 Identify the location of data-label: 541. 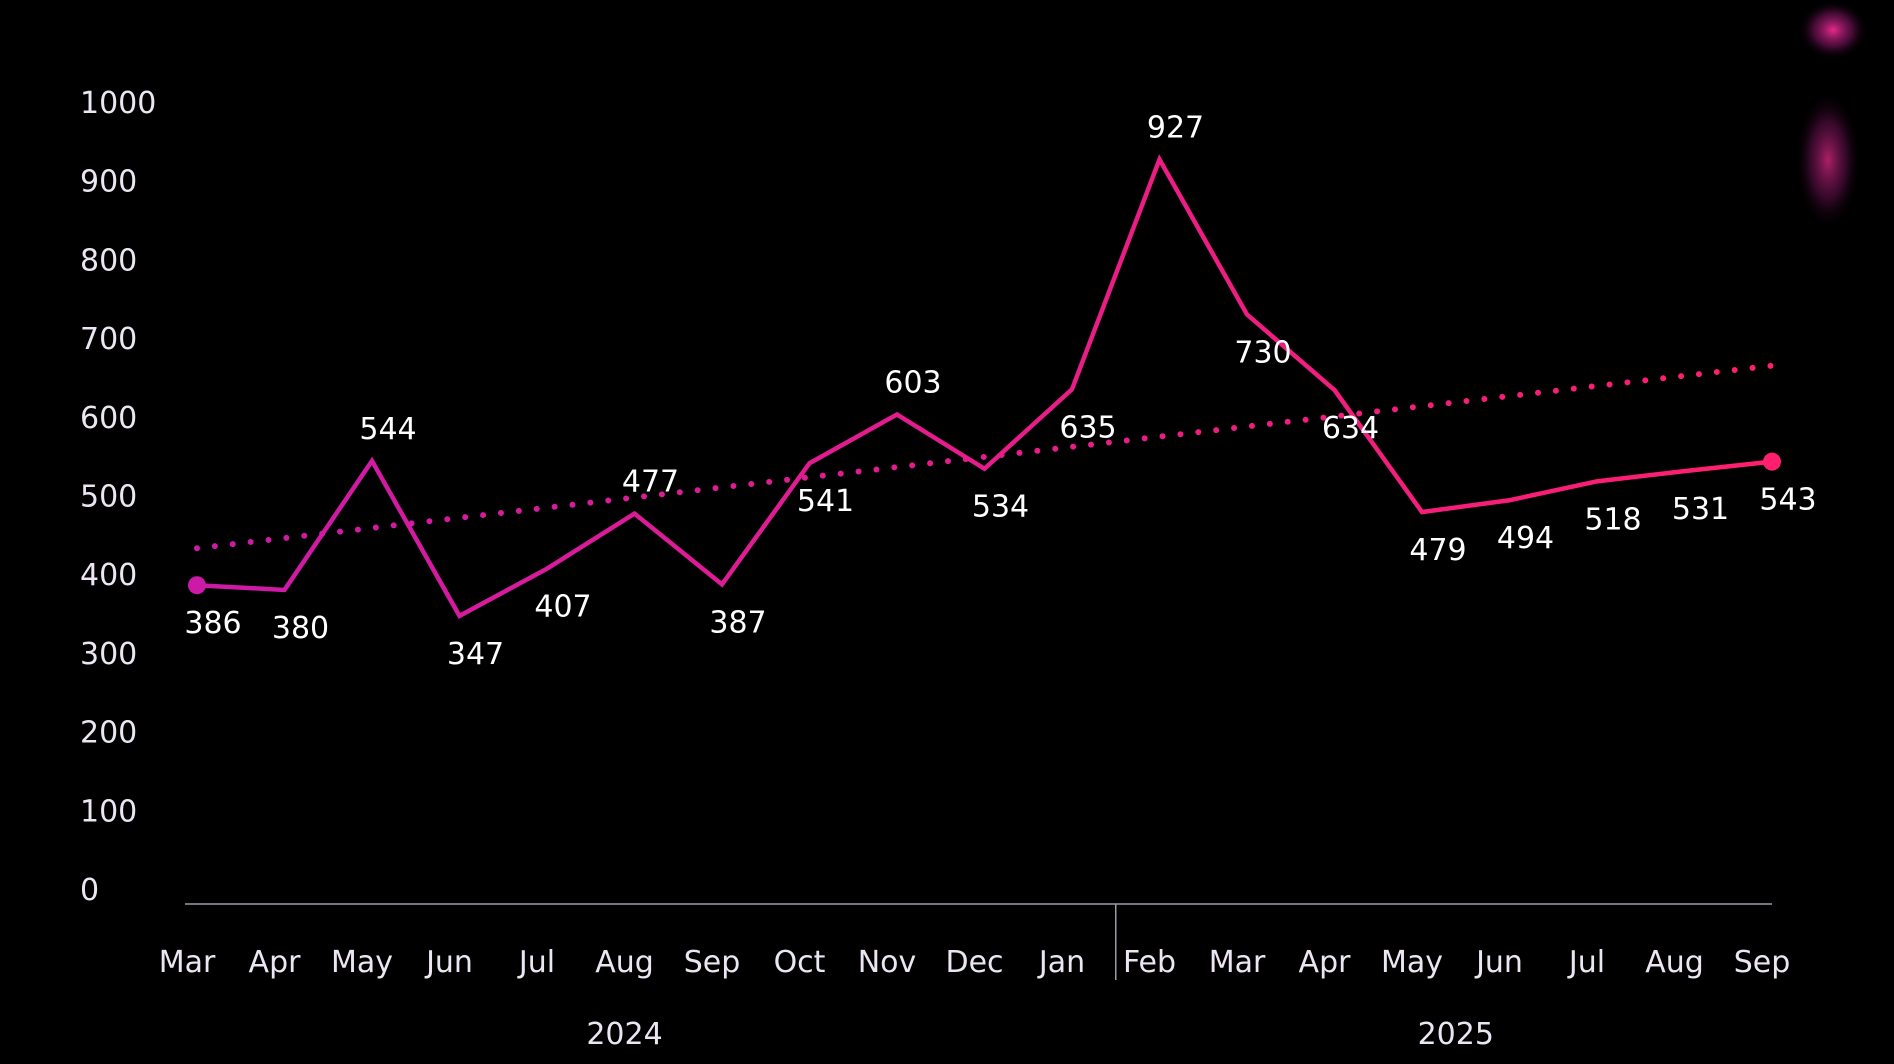
(825, 501).